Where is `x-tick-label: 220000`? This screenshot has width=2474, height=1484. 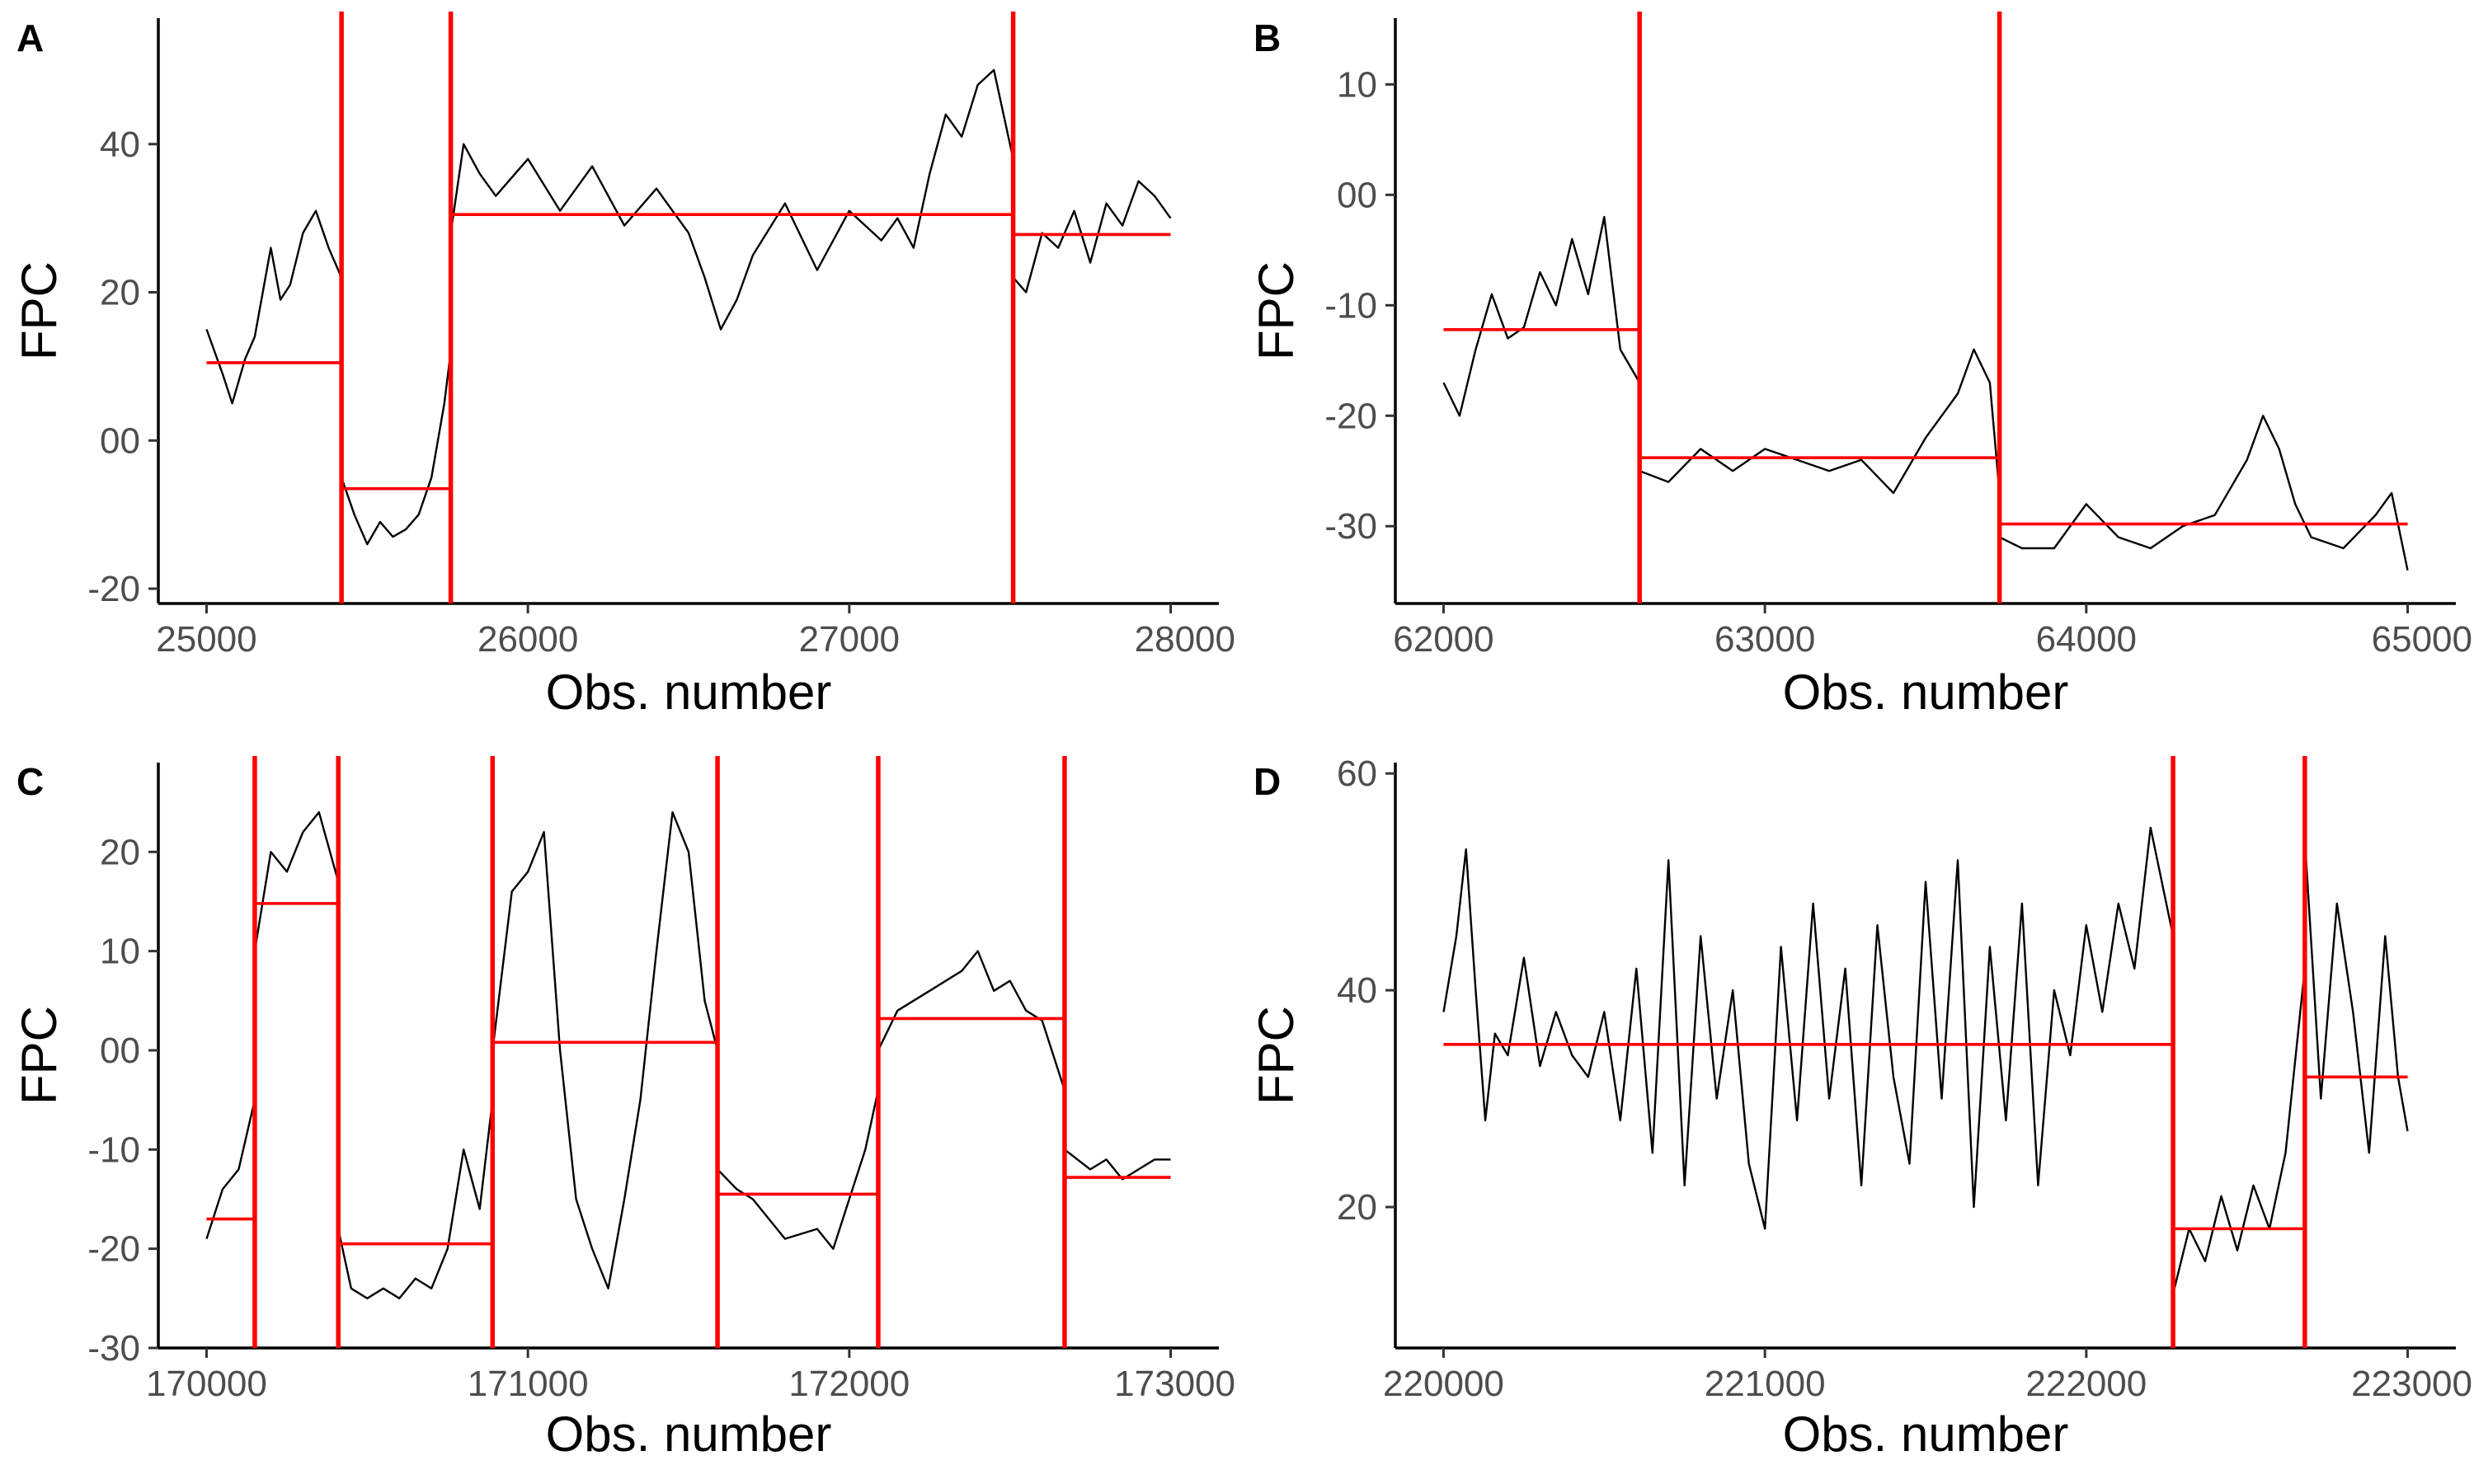 x-tick-label: 220000 is located at coordinates (1443, 1384).